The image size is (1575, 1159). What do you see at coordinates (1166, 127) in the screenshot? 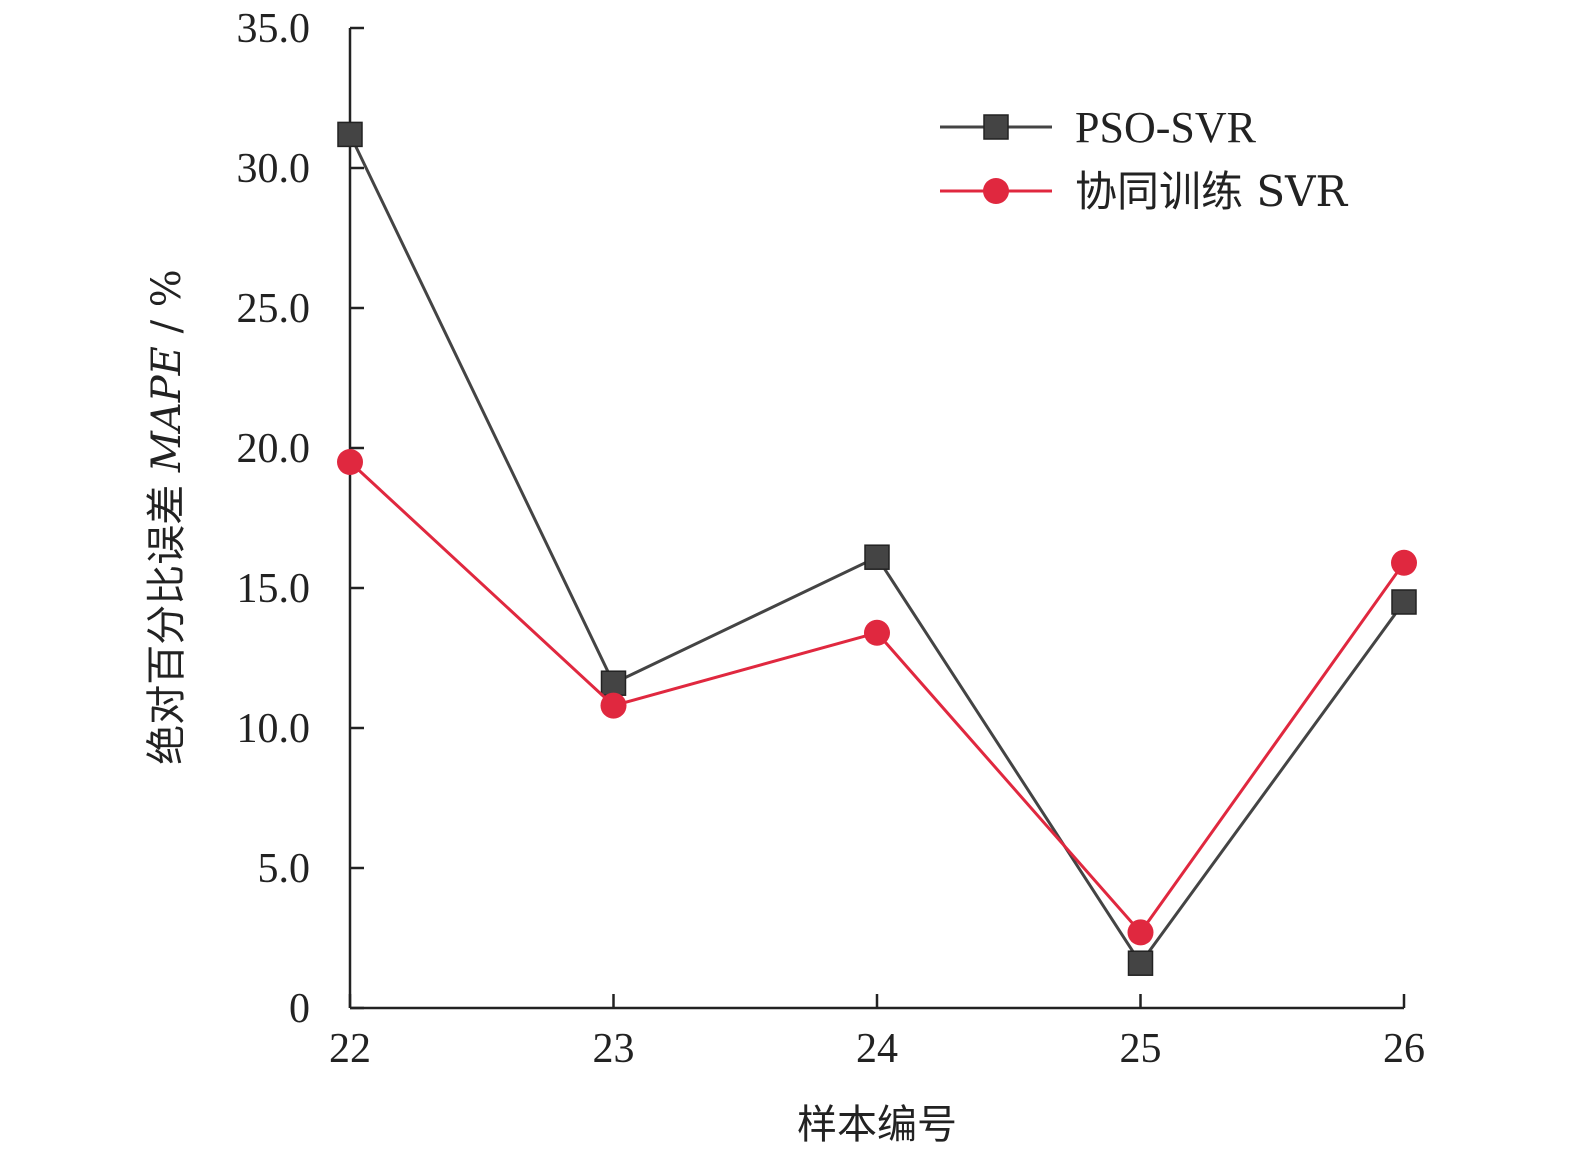
I see `legend-label: PSO-SVR` at bounding box center [1166, 127].